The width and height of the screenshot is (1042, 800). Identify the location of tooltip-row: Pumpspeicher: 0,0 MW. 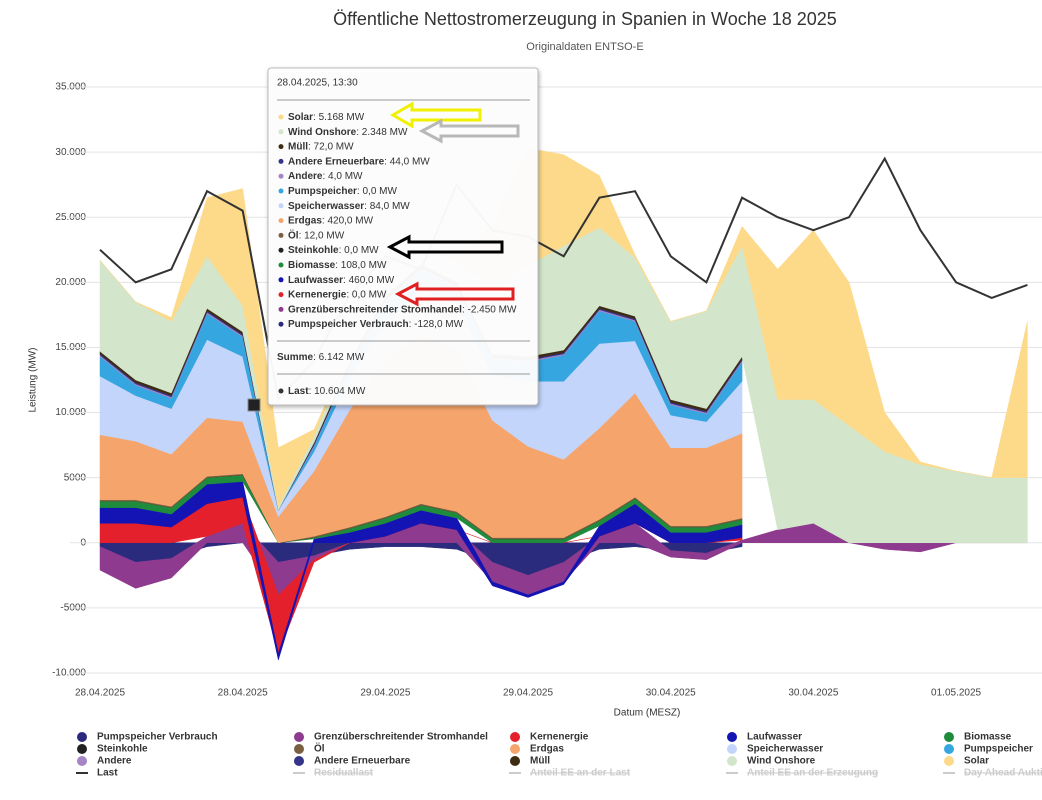
(342, 191).